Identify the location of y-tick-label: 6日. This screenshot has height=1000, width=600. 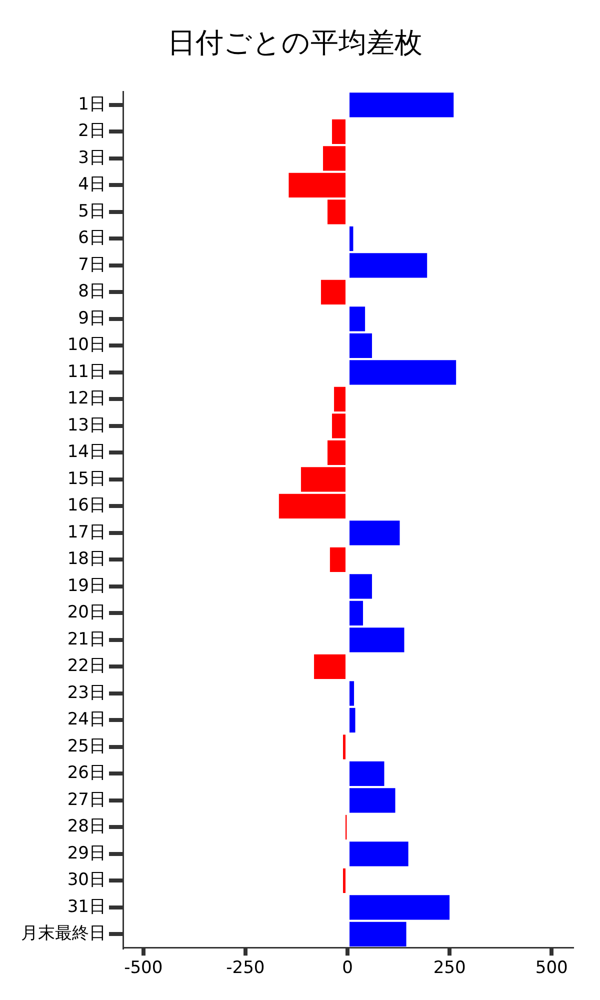
(92, 238).